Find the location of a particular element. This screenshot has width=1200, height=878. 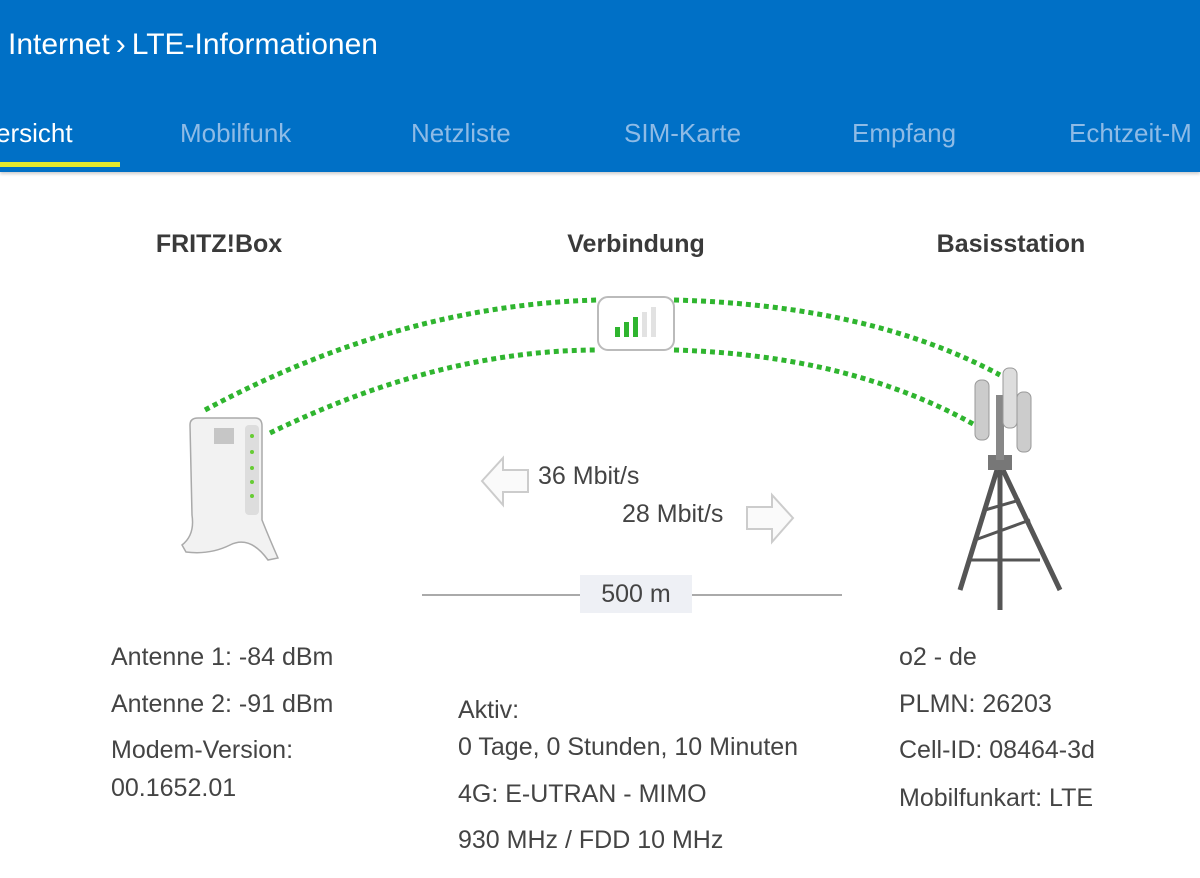

distance-label: 500 m is located at coordinates (636, 594).